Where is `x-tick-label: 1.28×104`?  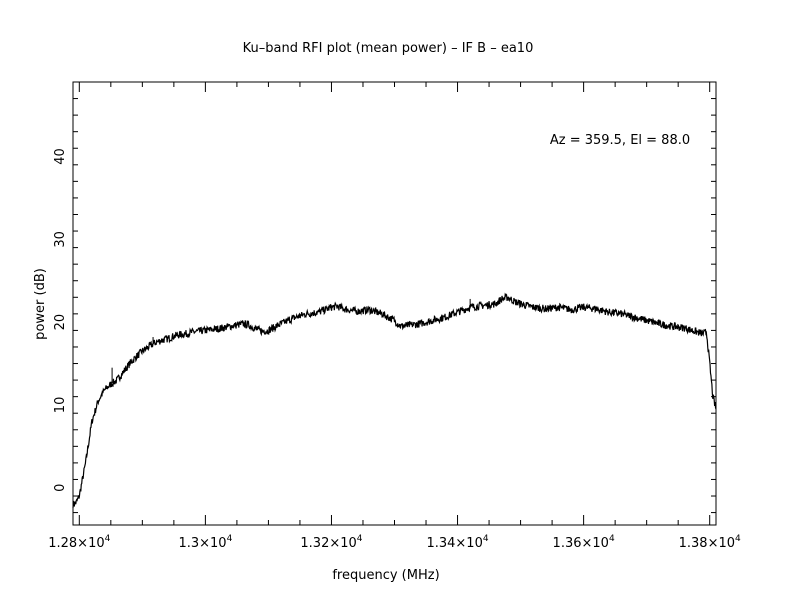 x-tick-label: 1.28×104 is located at coordinates (79, 542).